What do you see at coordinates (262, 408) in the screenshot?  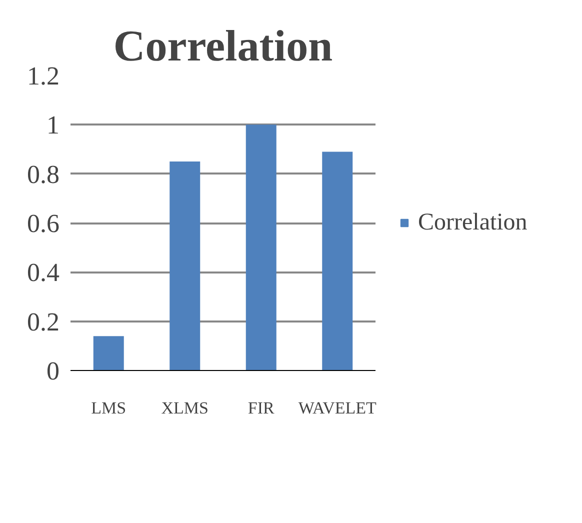 I see `x-tick-label: FIR` at bounding box center [262, 408].